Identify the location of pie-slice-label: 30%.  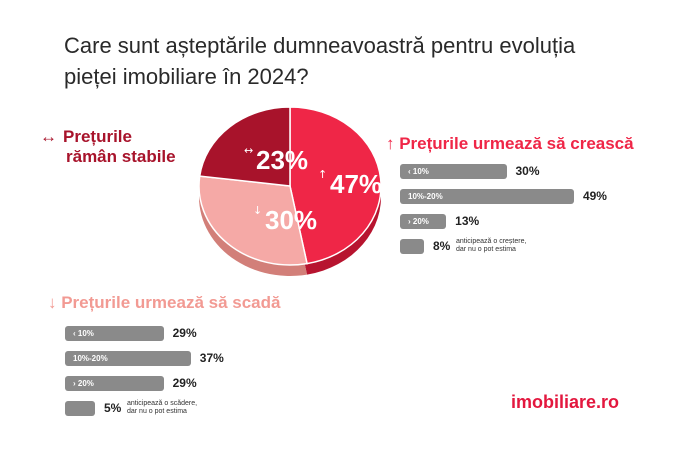
(291, 220).